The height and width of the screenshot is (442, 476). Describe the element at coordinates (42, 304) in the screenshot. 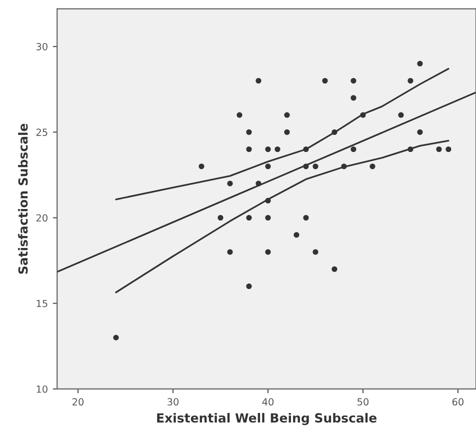

I see `y-tick-label: 15` at that location.